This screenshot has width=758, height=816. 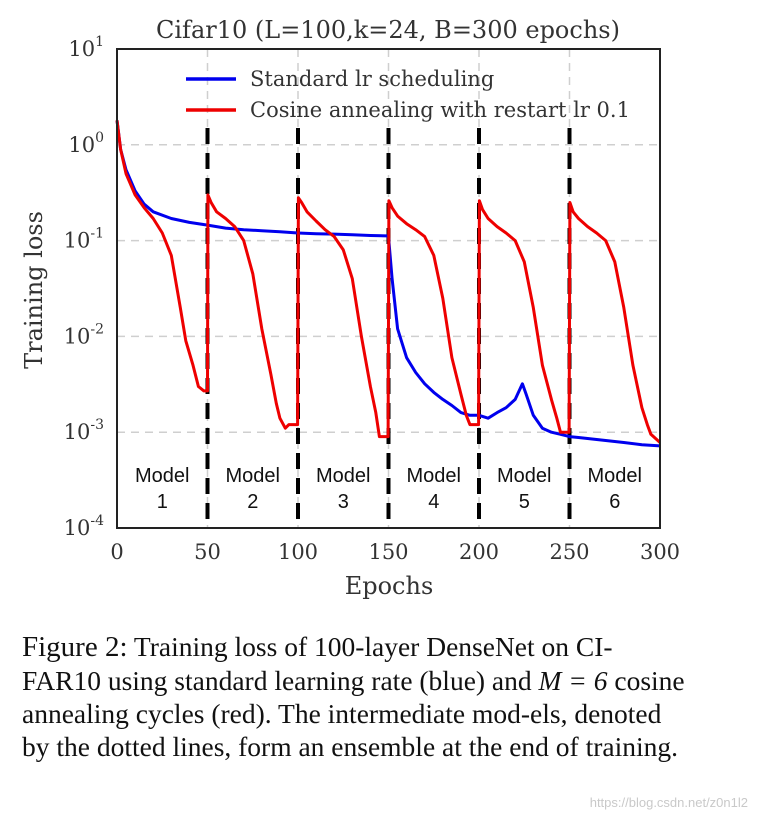 I want to click on model-number: 2, so click(x=252, y=502).